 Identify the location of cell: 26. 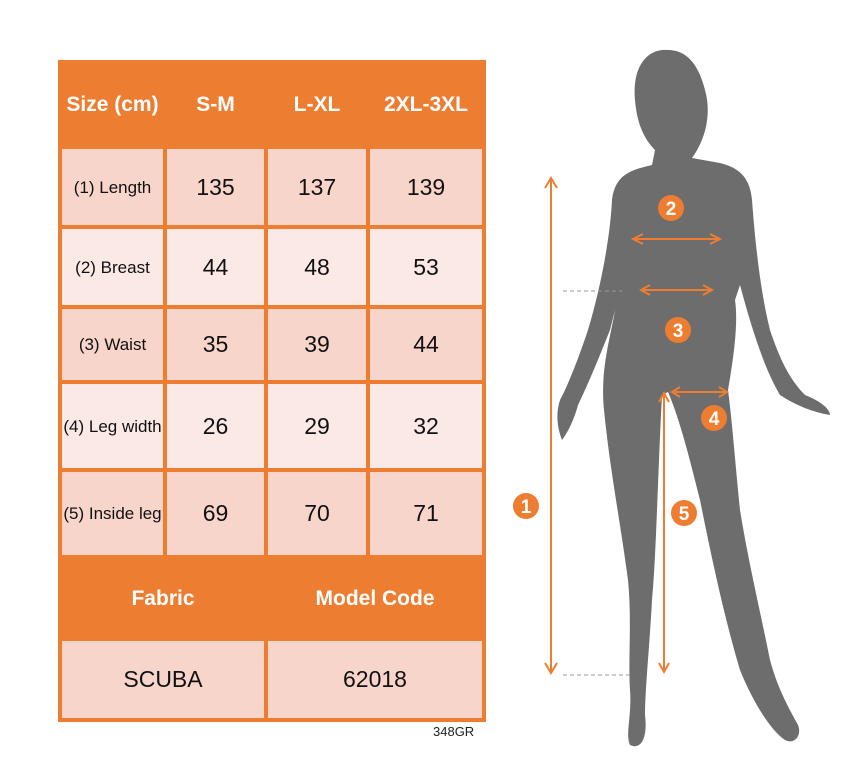
(215, 426).